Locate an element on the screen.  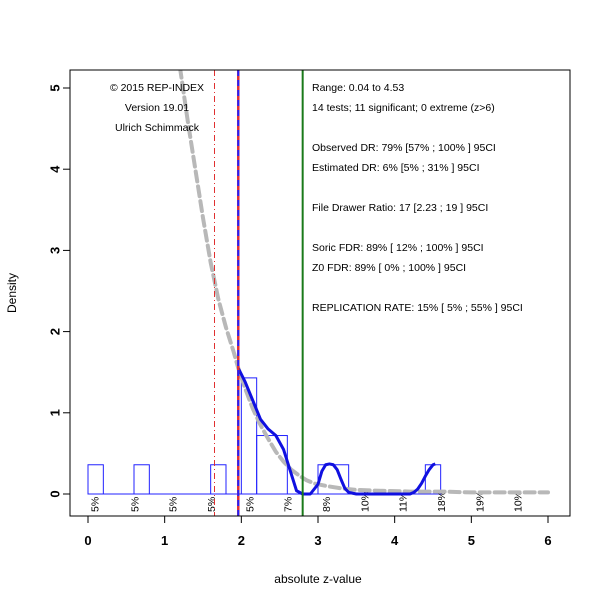
y-axis: 0 1 2 3 4 5 is located at coordinates (59, 291).